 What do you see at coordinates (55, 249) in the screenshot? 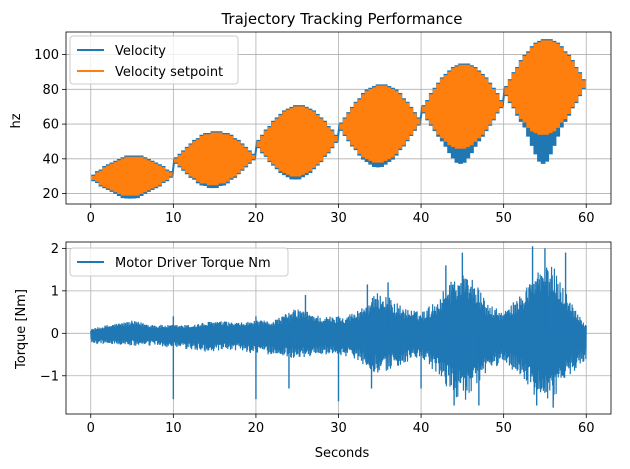
I see `y-tick-label: 2` at bounding box center [55, 249].